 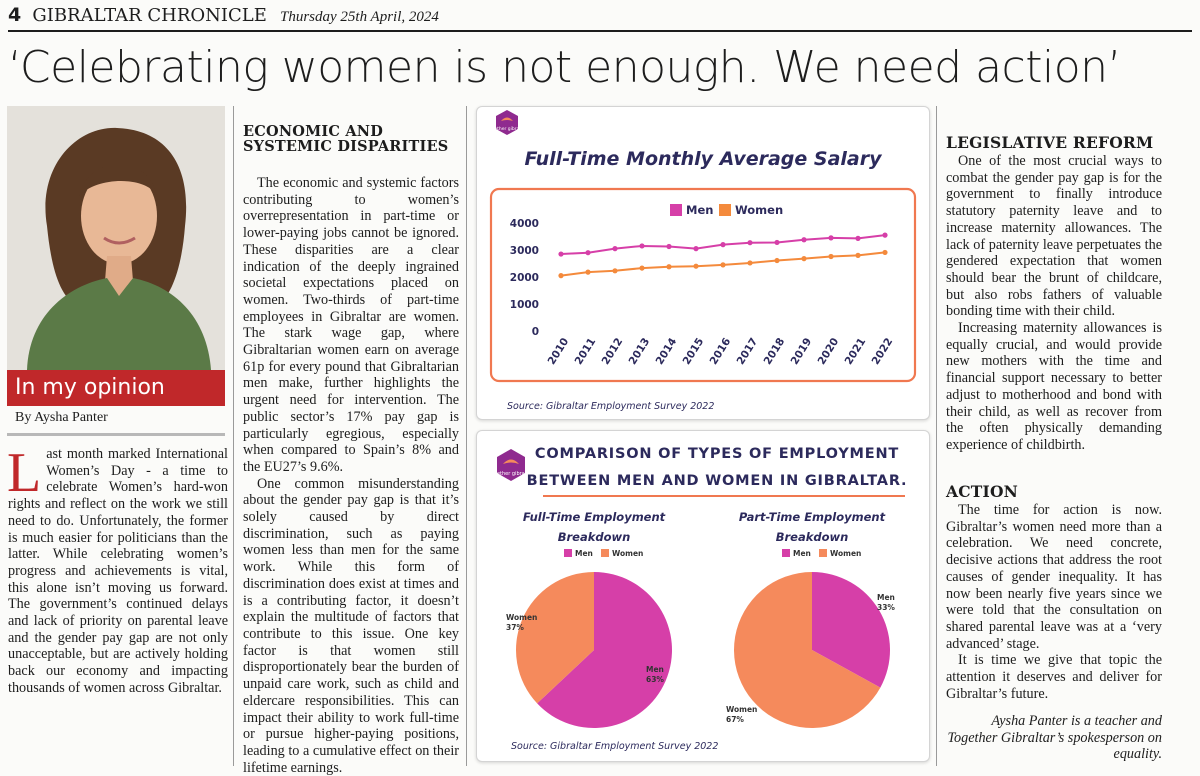 What do you see at coordinates (724, 496) in the screenshot?
I see `title-underline` at bounding box center [724, 496].